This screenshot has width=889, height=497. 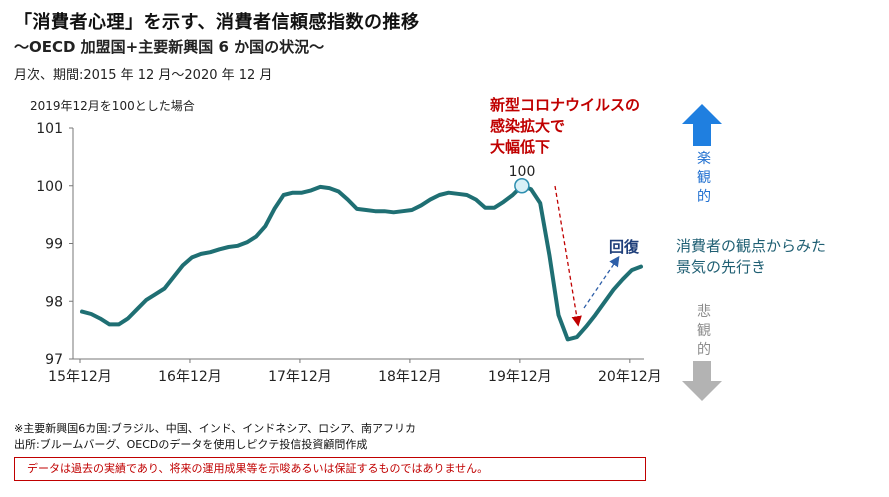 What do you see at coordinates (702, 125) in the screenshot?
I see `up-arrow-icon` at bounding box center [702, 125].